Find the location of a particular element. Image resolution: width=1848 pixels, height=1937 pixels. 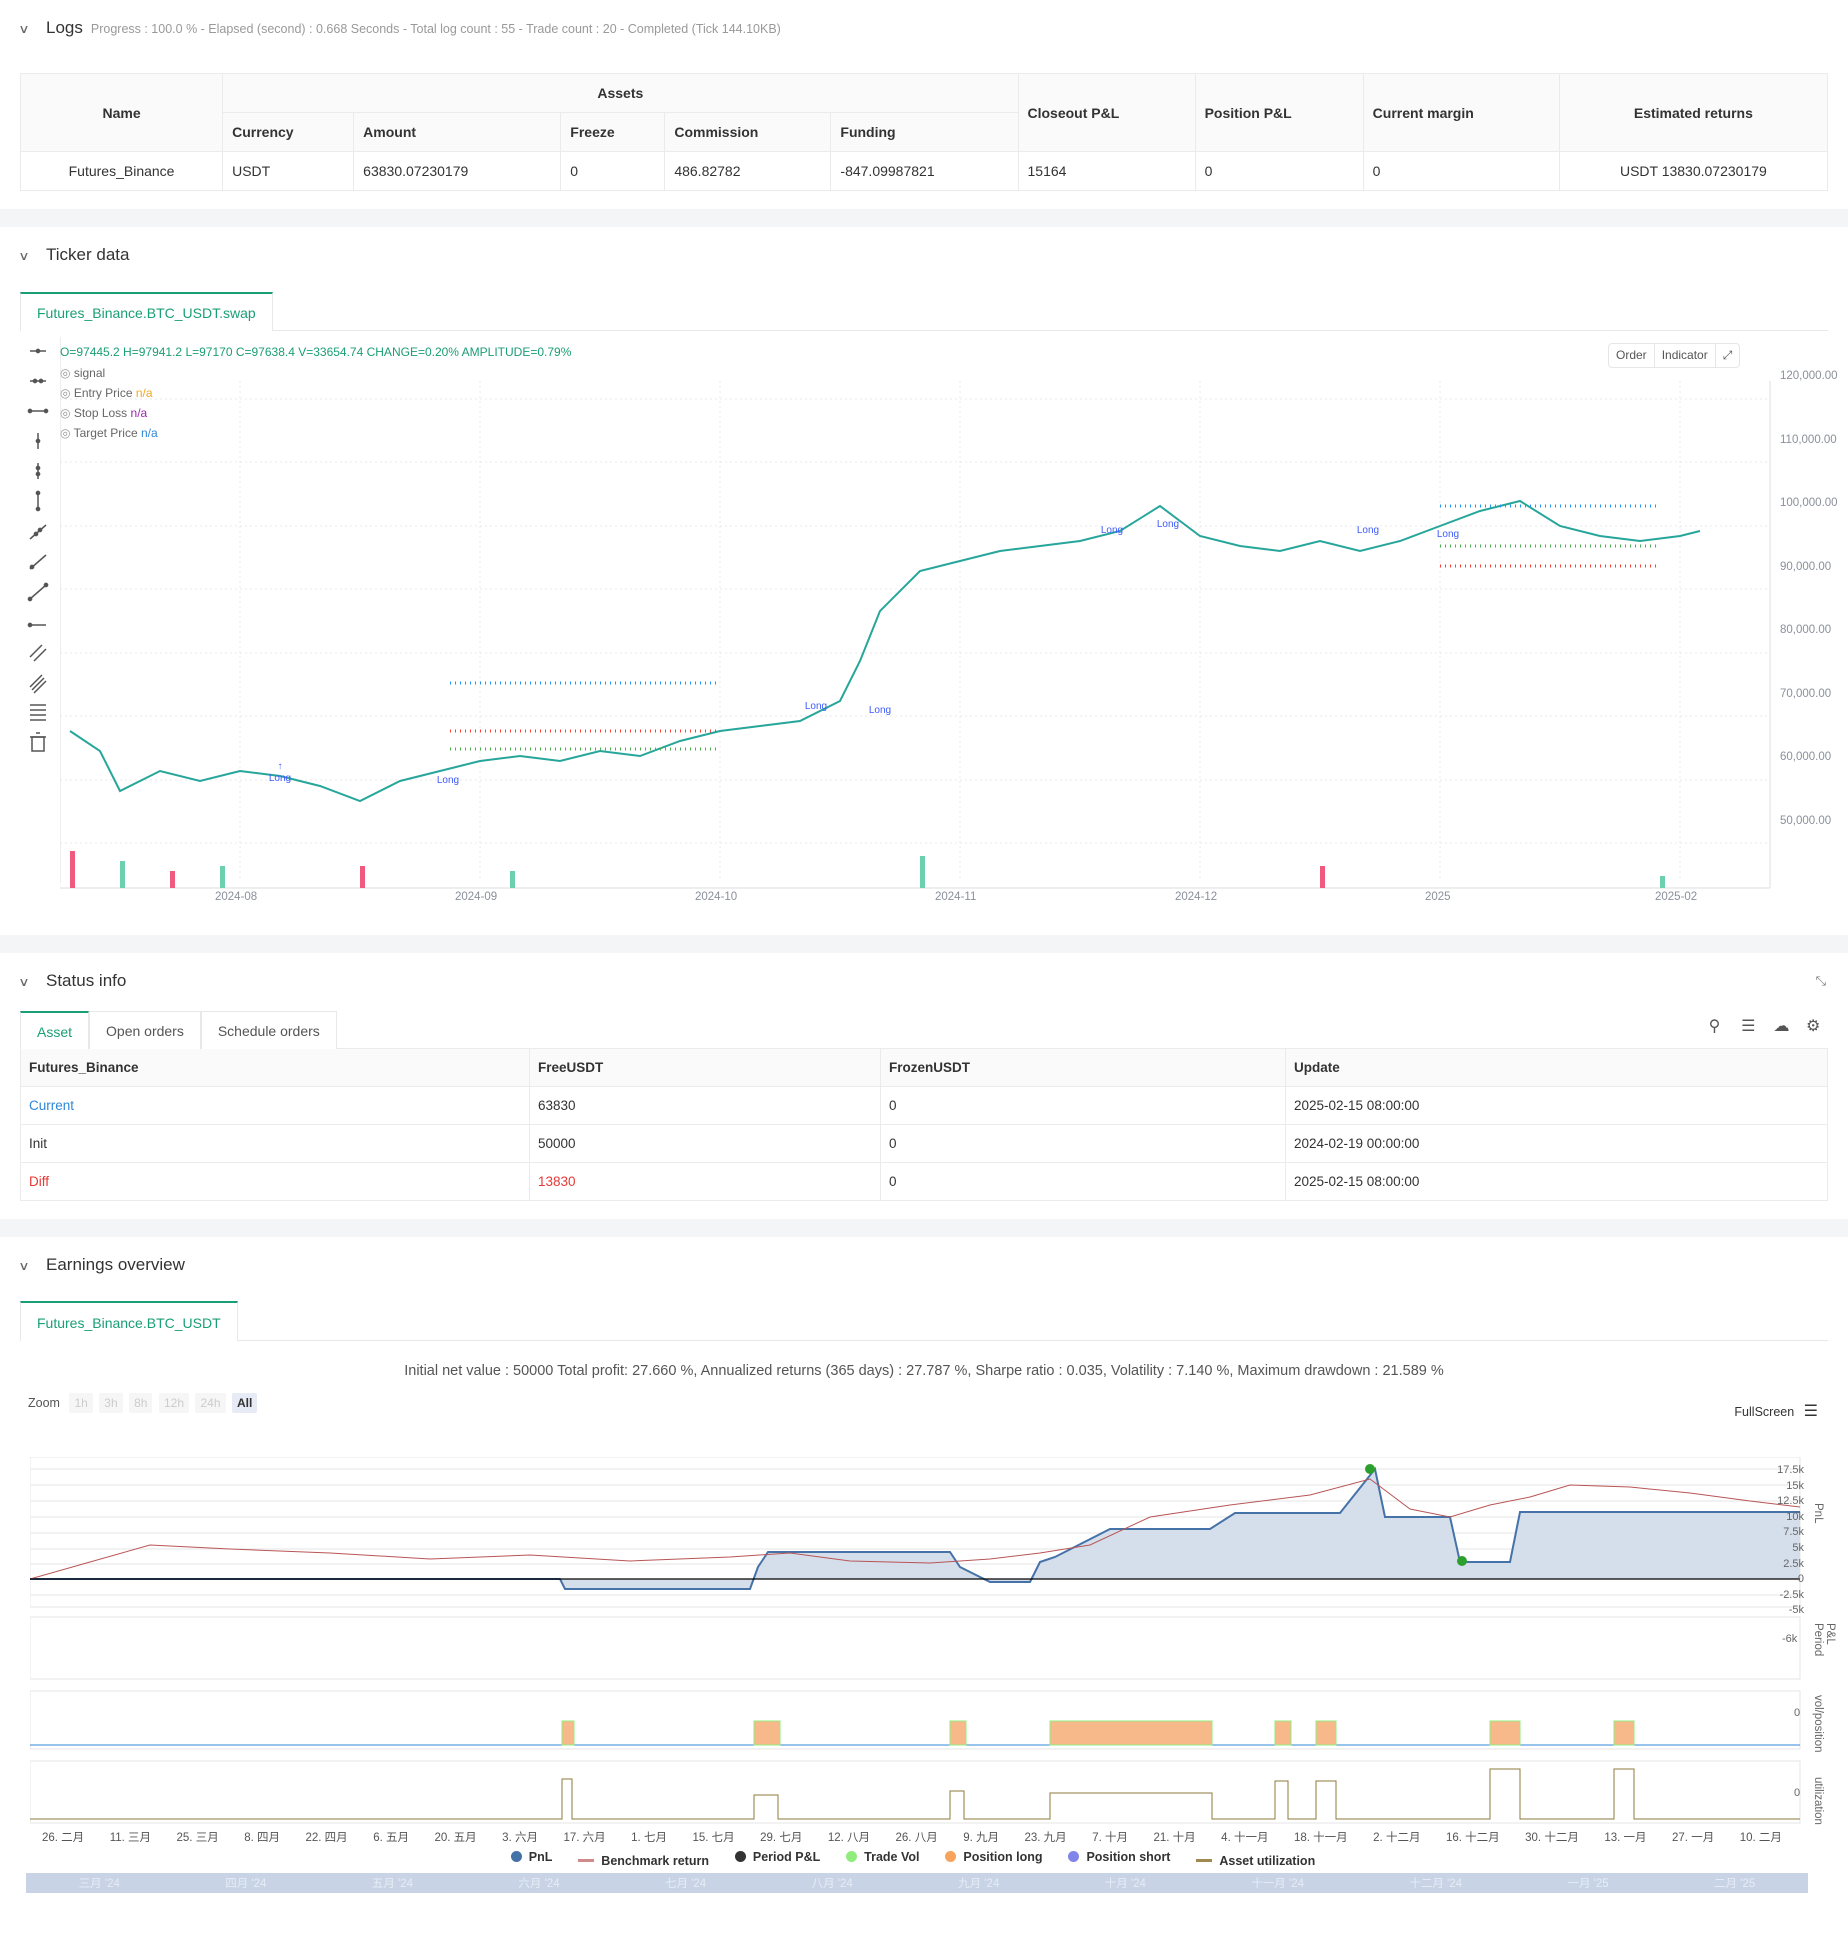

ticker-header: ∨ Ticker data is located at coordinates (923, 256).